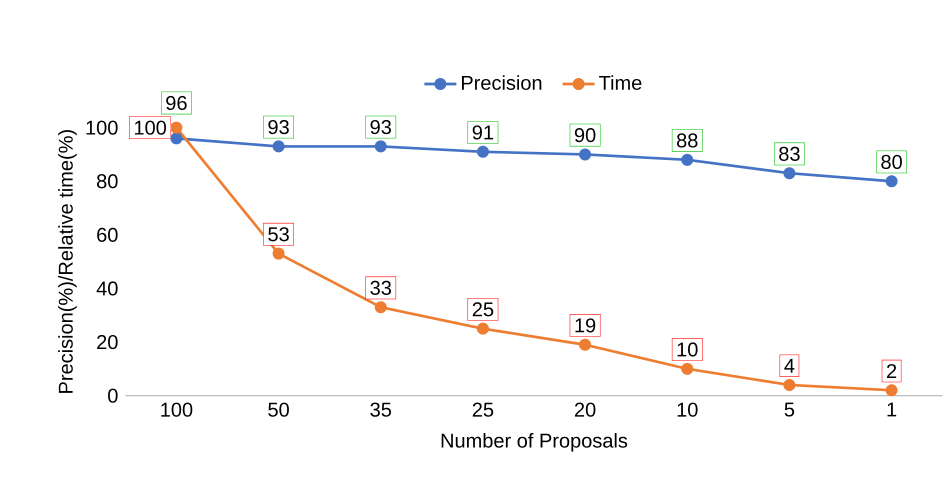 The height and width of the screenshot is (489, 948). I want to click on data-label: 90, so click(585, 135).